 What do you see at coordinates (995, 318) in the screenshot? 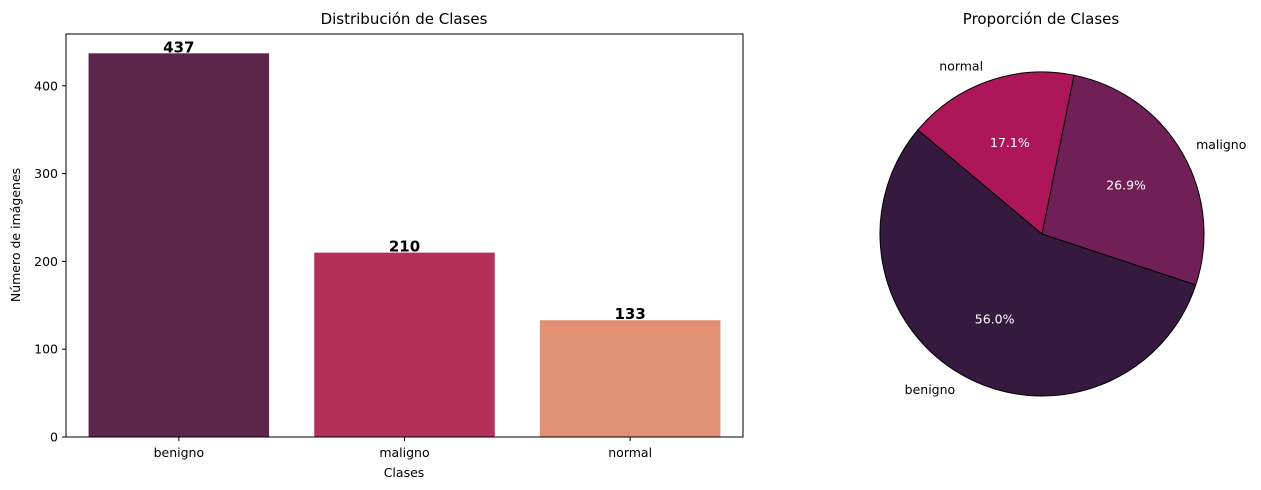
I see `pie-percent-benigno: 56.0%` at bounding box center [995, 318].